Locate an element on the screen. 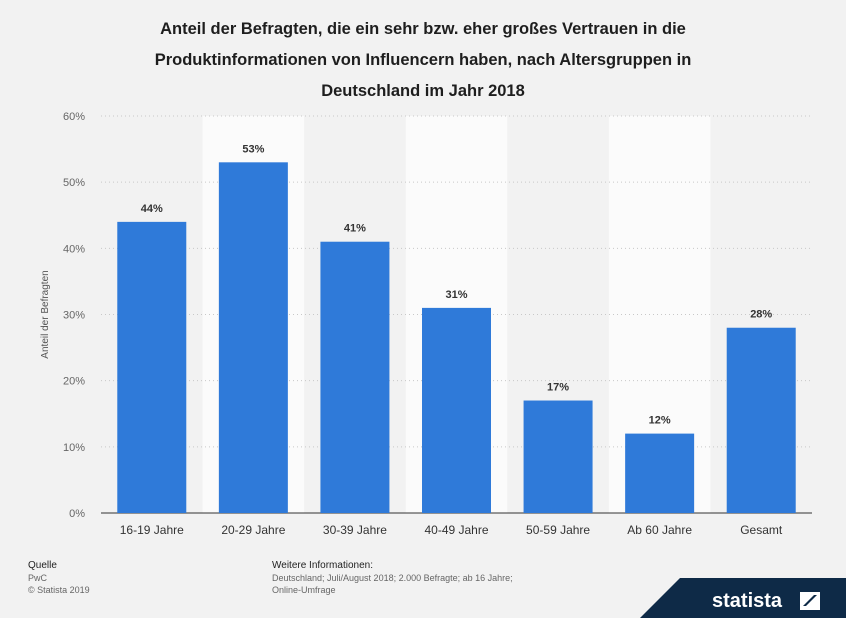 The image size is (846, 618). y-tick-label: 50% is located at coordinates (74, 183).